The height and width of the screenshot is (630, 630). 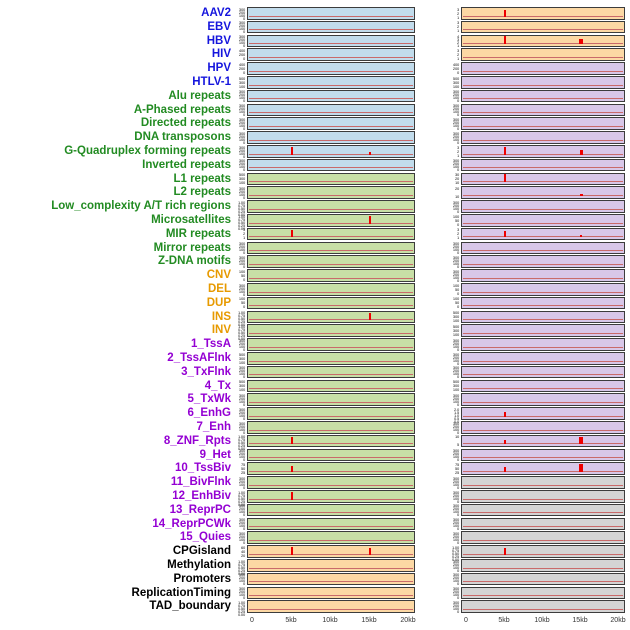 I want to click on y-axis-ticks-right: 75 50 25, so click(x=441, y=468).